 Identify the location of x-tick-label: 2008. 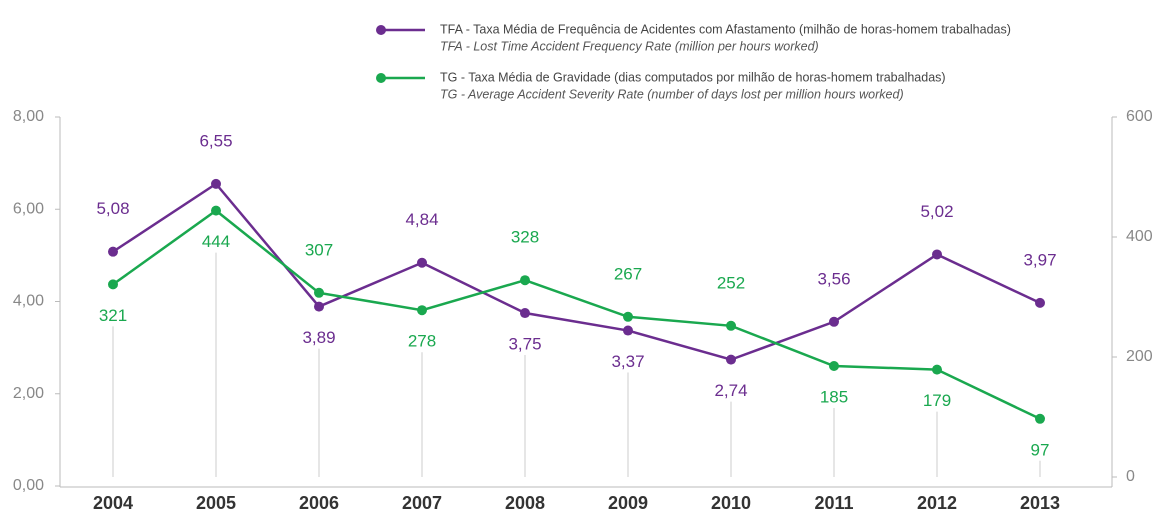
(525, 503).